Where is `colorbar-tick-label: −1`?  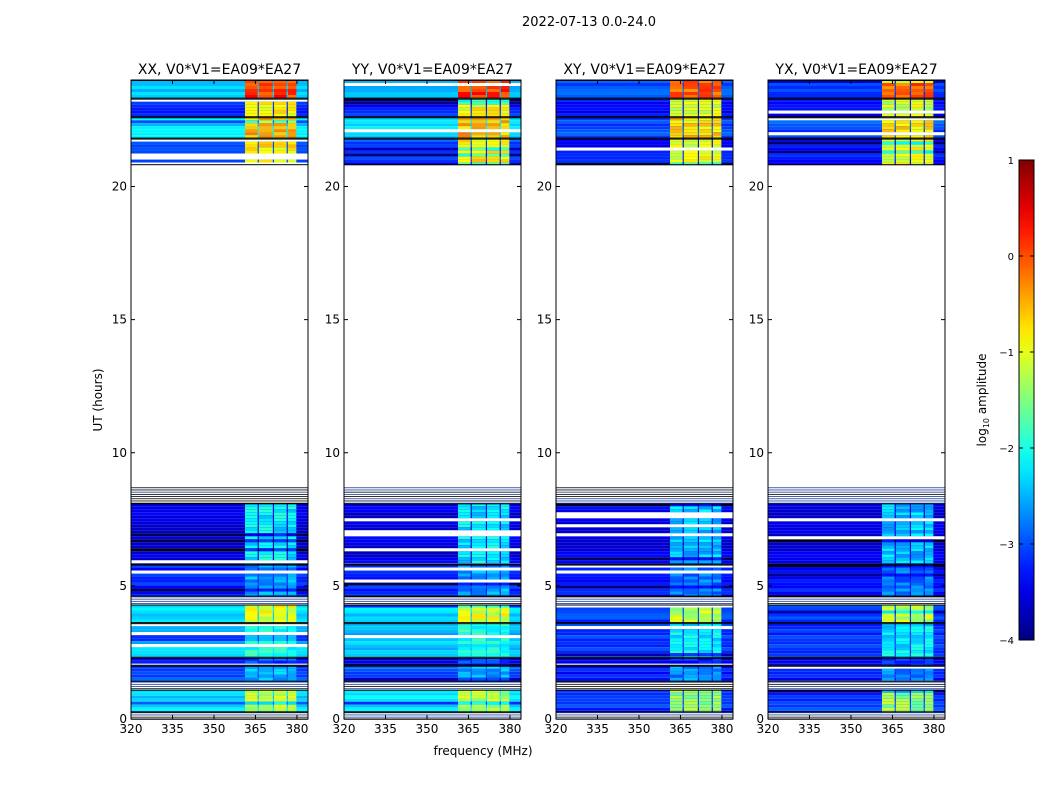
colorbar-tick-label: −1 is located at coordinates (1006, 353).